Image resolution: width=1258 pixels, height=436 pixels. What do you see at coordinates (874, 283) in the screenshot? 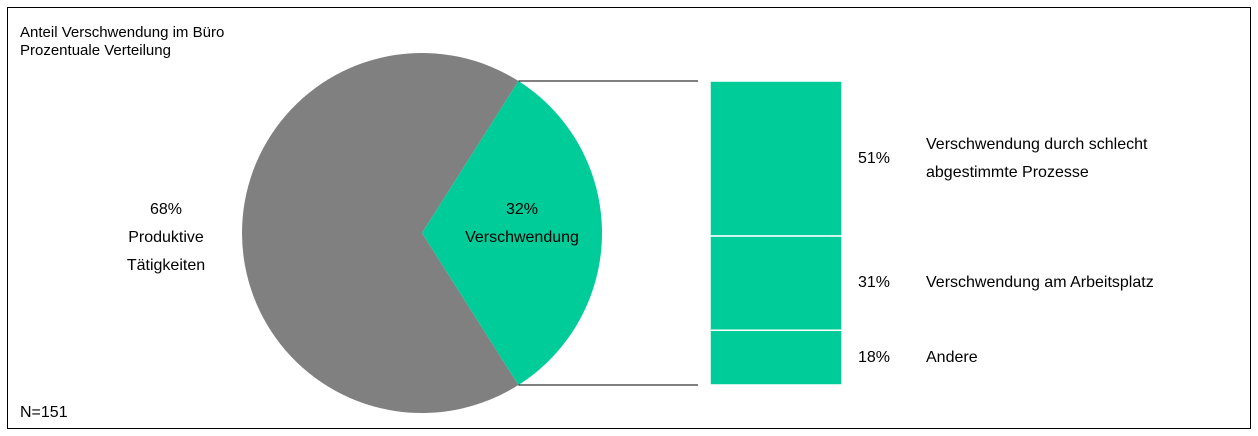
I see `segment-value-label: 31%` at bounding box center [874, 283].